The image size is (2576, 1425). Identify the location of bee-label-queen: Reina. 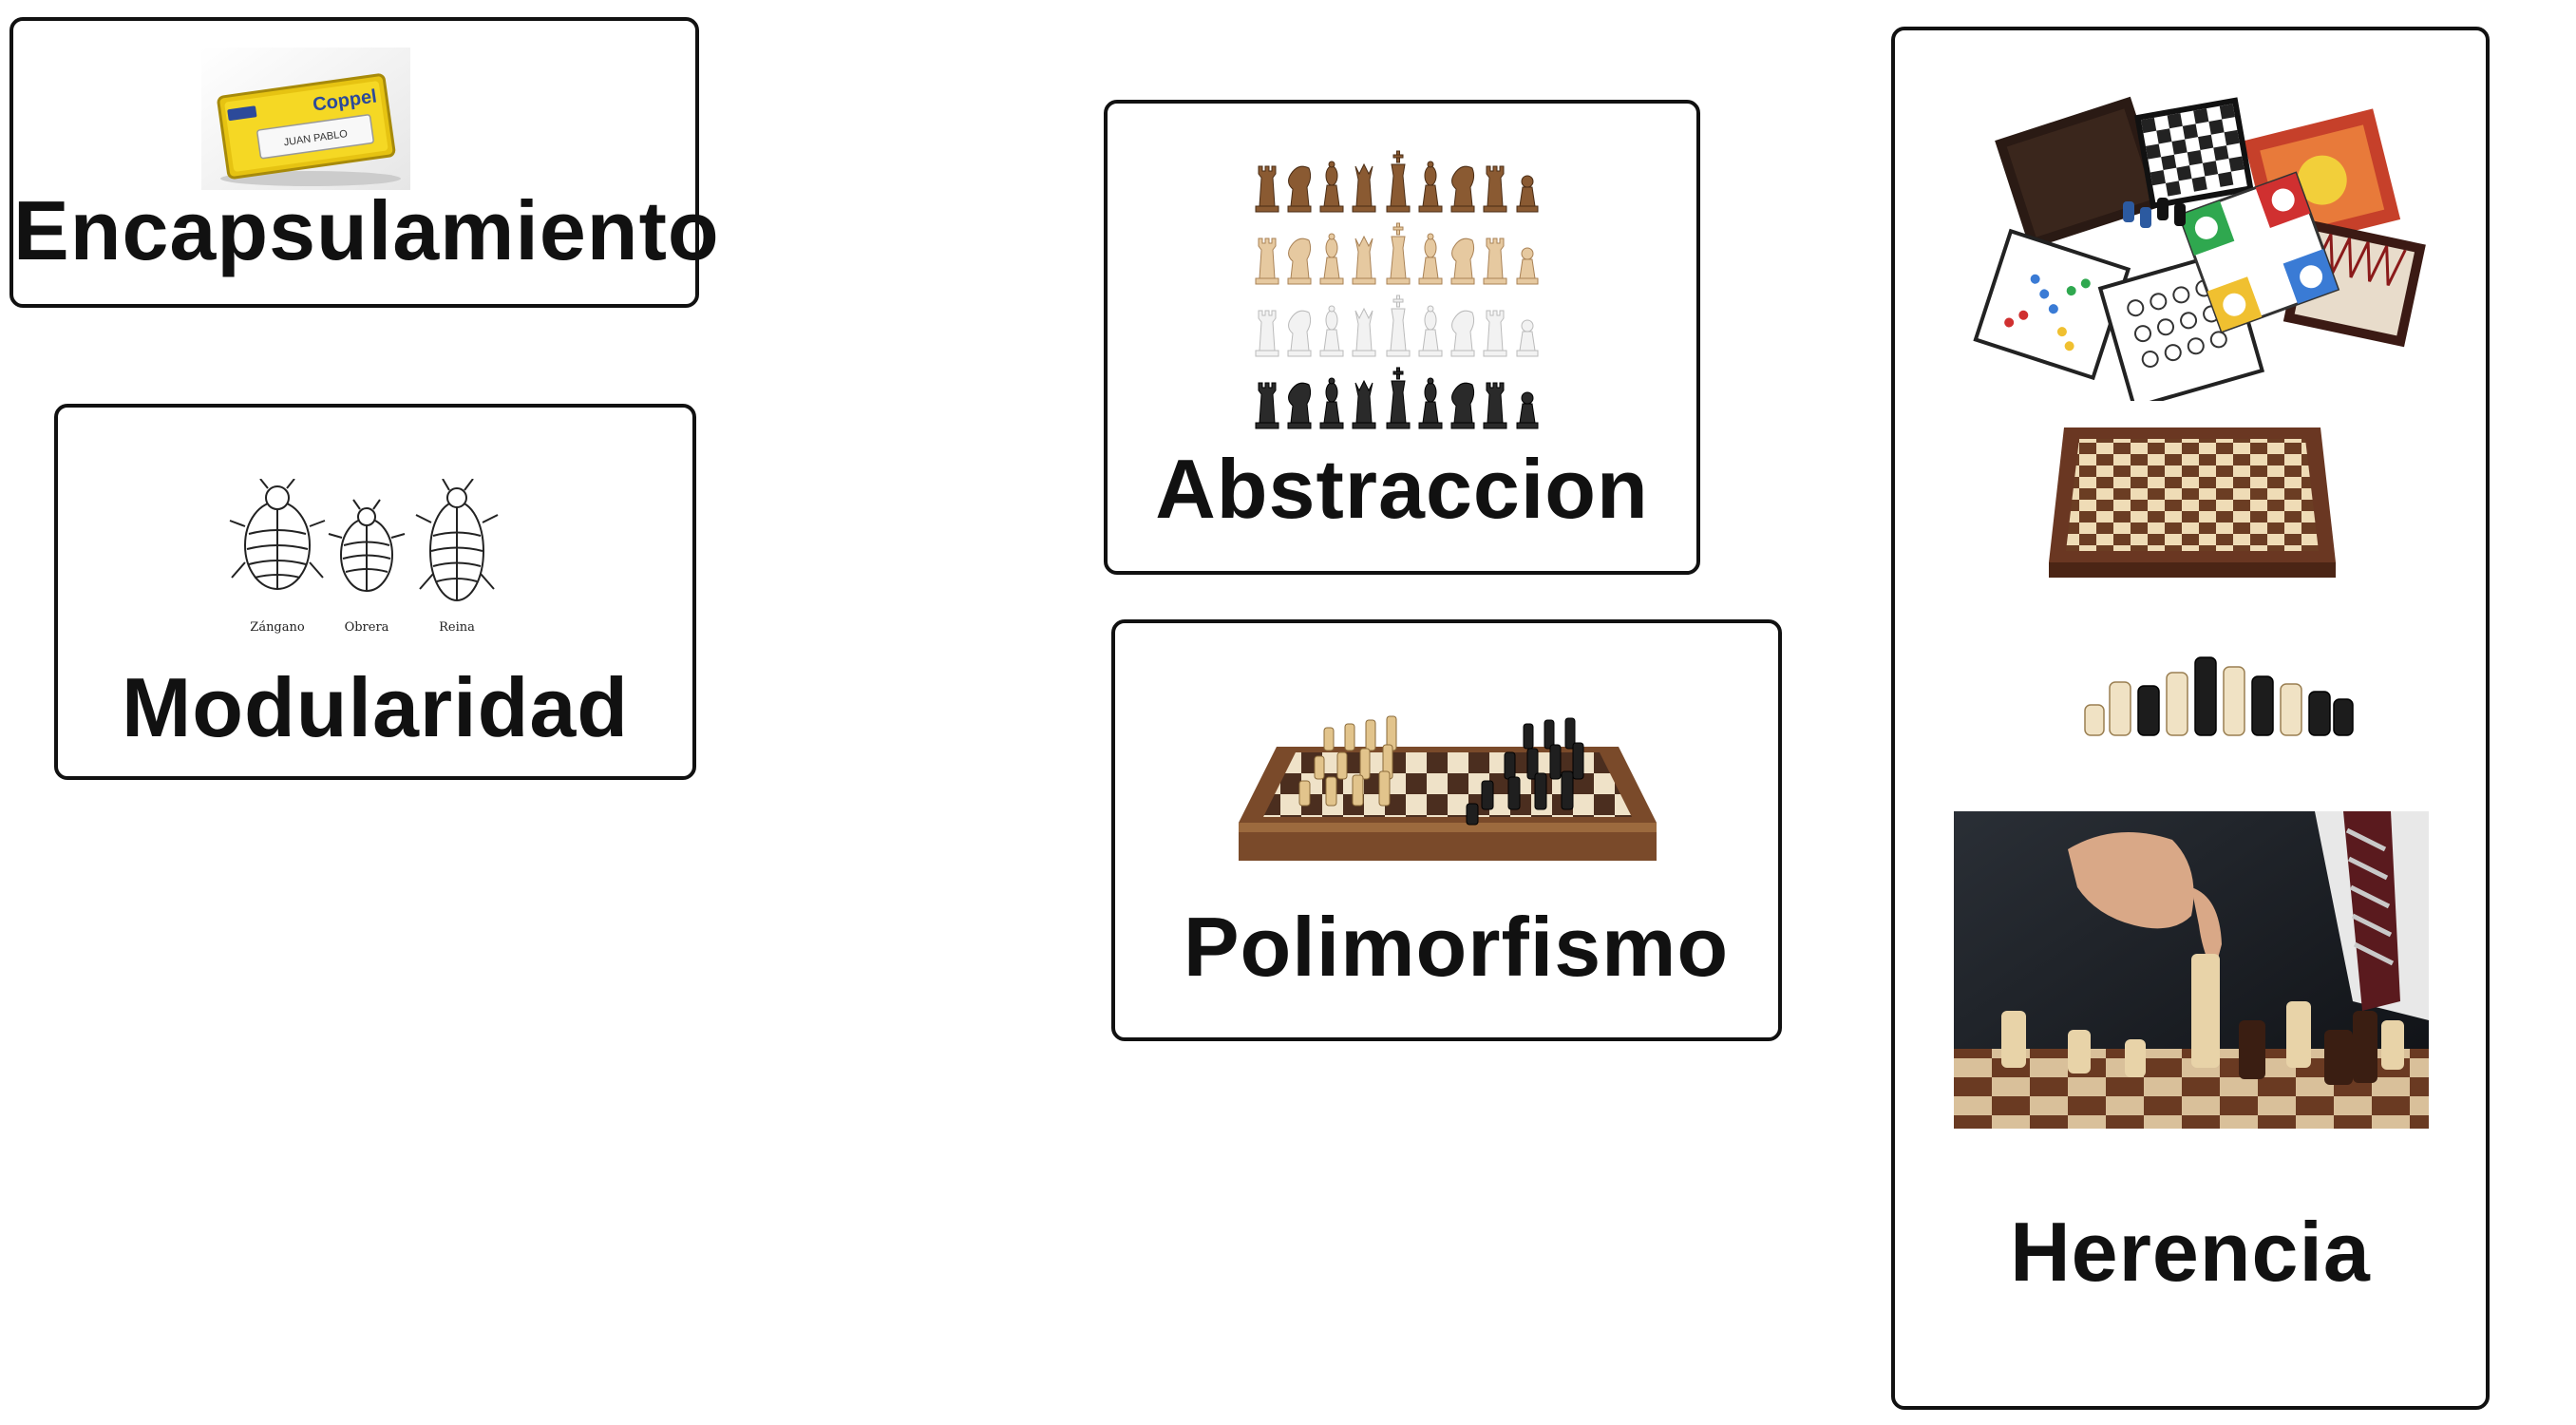
(457, 627).